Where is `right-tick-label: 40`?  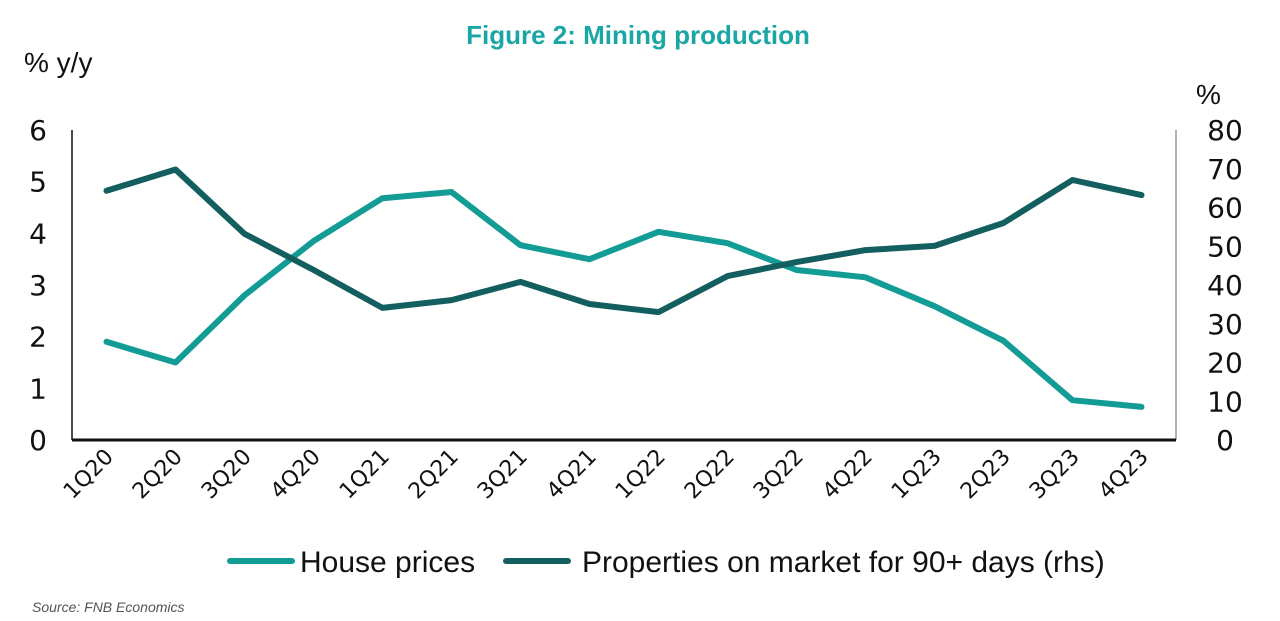 right-tick-label: 40 is located at coordinates (1225, 285).